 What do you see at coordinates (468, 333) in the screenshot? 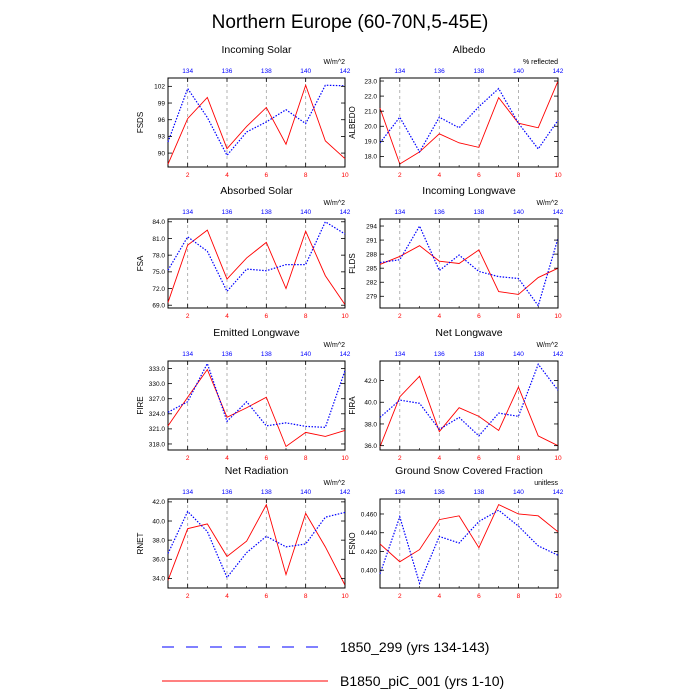
I see `panel-title: Net Longwave` at bounding box center [468, 333].